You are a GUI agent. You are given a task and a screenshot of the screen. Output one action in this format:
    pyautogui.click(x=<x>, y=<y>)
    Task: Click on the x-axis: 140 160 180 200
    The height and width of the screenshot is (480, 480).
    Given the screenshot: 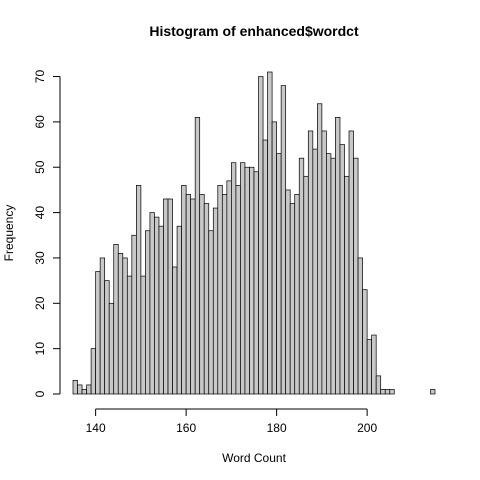 What is the action you would take?
    pyautogui.click(x=231, y=421)
    